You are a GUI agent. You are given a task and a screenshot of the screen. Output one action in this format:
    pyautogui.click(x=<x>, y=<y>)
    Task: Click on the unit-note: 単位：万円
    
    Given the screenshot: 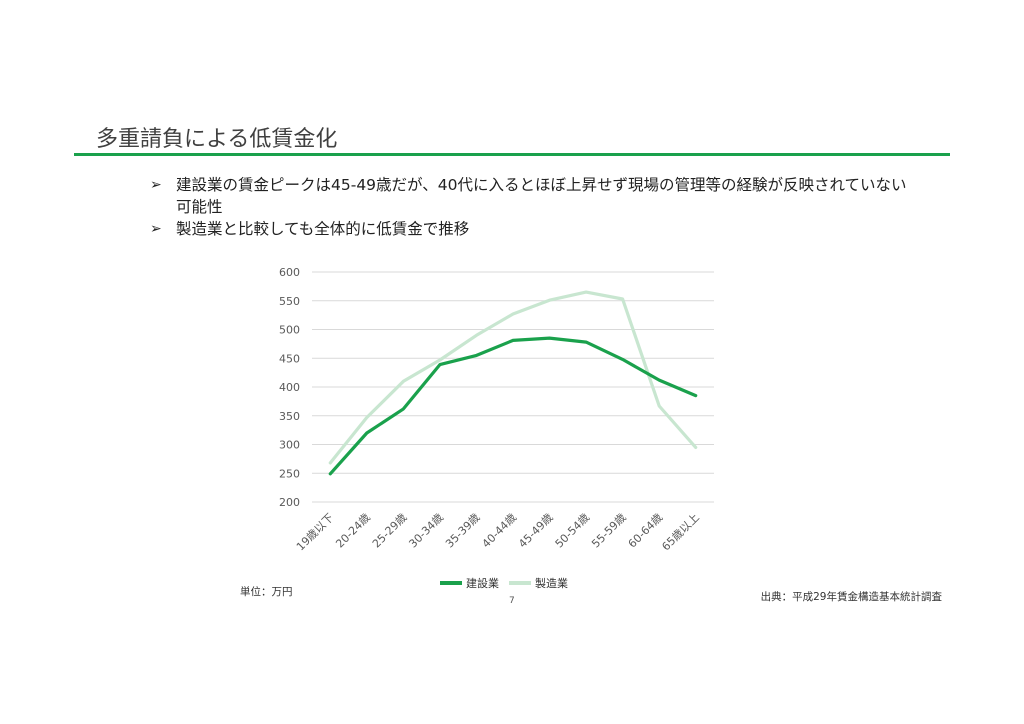 What is the action you would take?
    pyautogui.click(x=266, y=592)
    